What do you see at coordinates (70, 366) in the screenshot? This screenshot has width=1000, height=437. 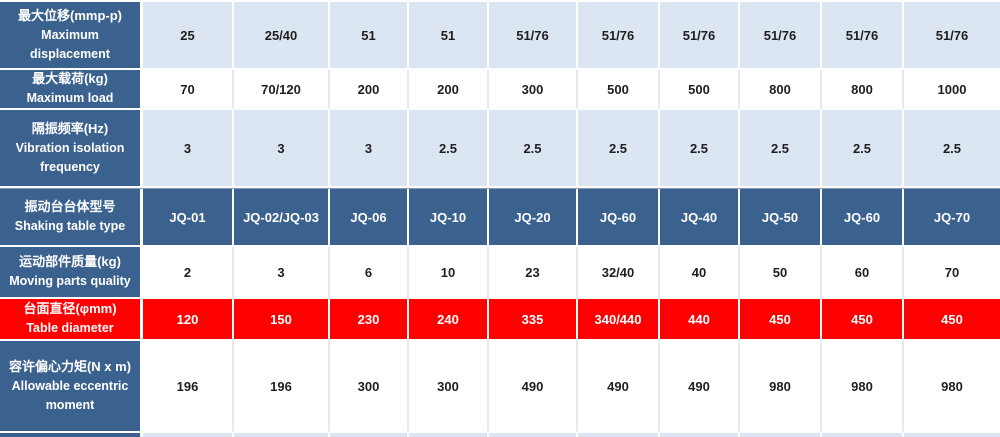 I see `row-label-zh: 容许偏心力矩(N x m)` at bounding box center [70, 366].